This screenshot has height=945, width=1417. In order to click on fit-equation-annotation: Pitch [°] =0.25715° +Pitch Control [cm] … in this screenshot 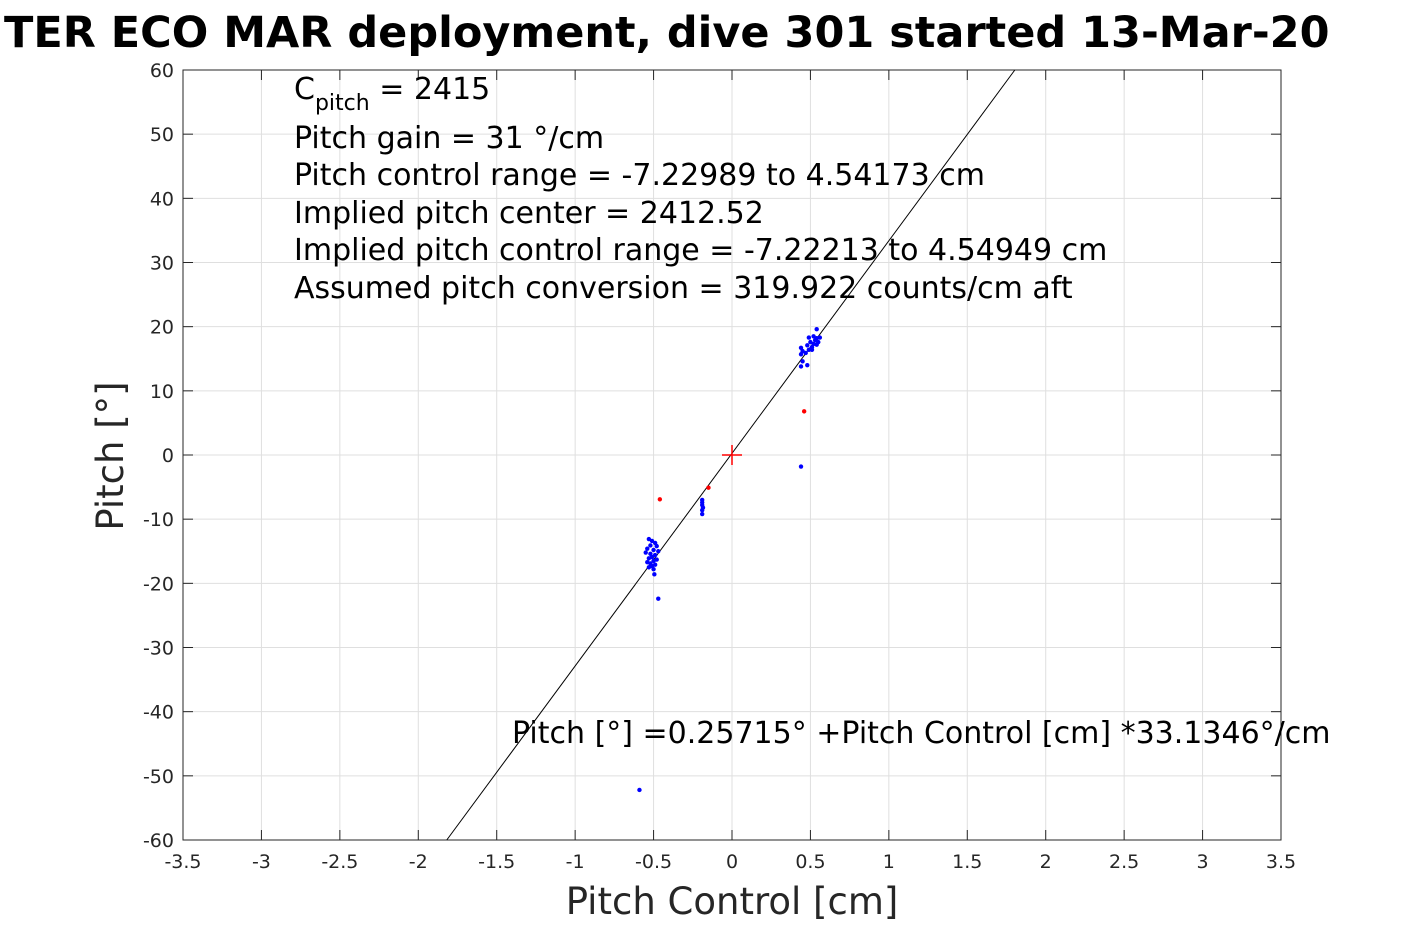, I will do `click(921, 733)`.